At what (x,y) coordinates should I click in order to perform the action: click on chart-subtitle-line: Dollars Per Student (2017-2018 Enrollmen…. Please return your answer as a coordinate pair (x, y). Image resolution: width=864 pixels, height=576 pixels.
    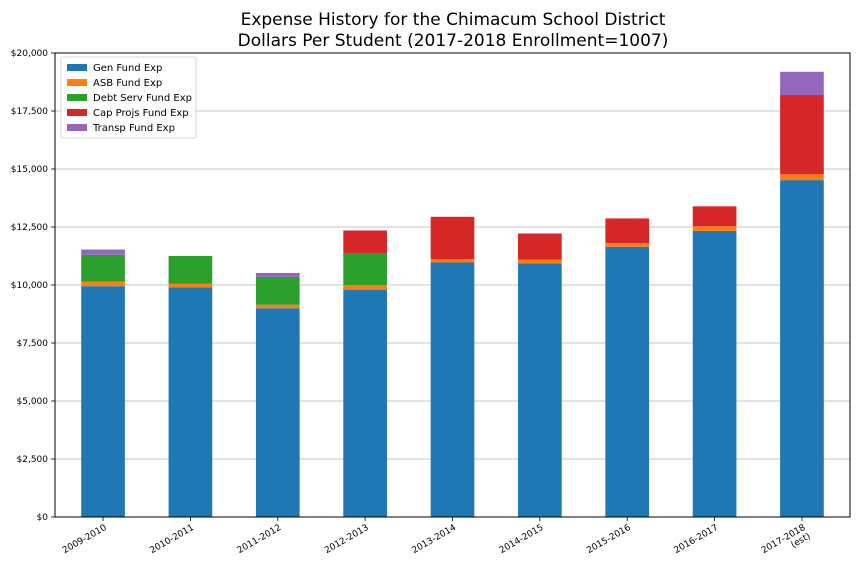
    Looking at the image, I should click on (453, 41).